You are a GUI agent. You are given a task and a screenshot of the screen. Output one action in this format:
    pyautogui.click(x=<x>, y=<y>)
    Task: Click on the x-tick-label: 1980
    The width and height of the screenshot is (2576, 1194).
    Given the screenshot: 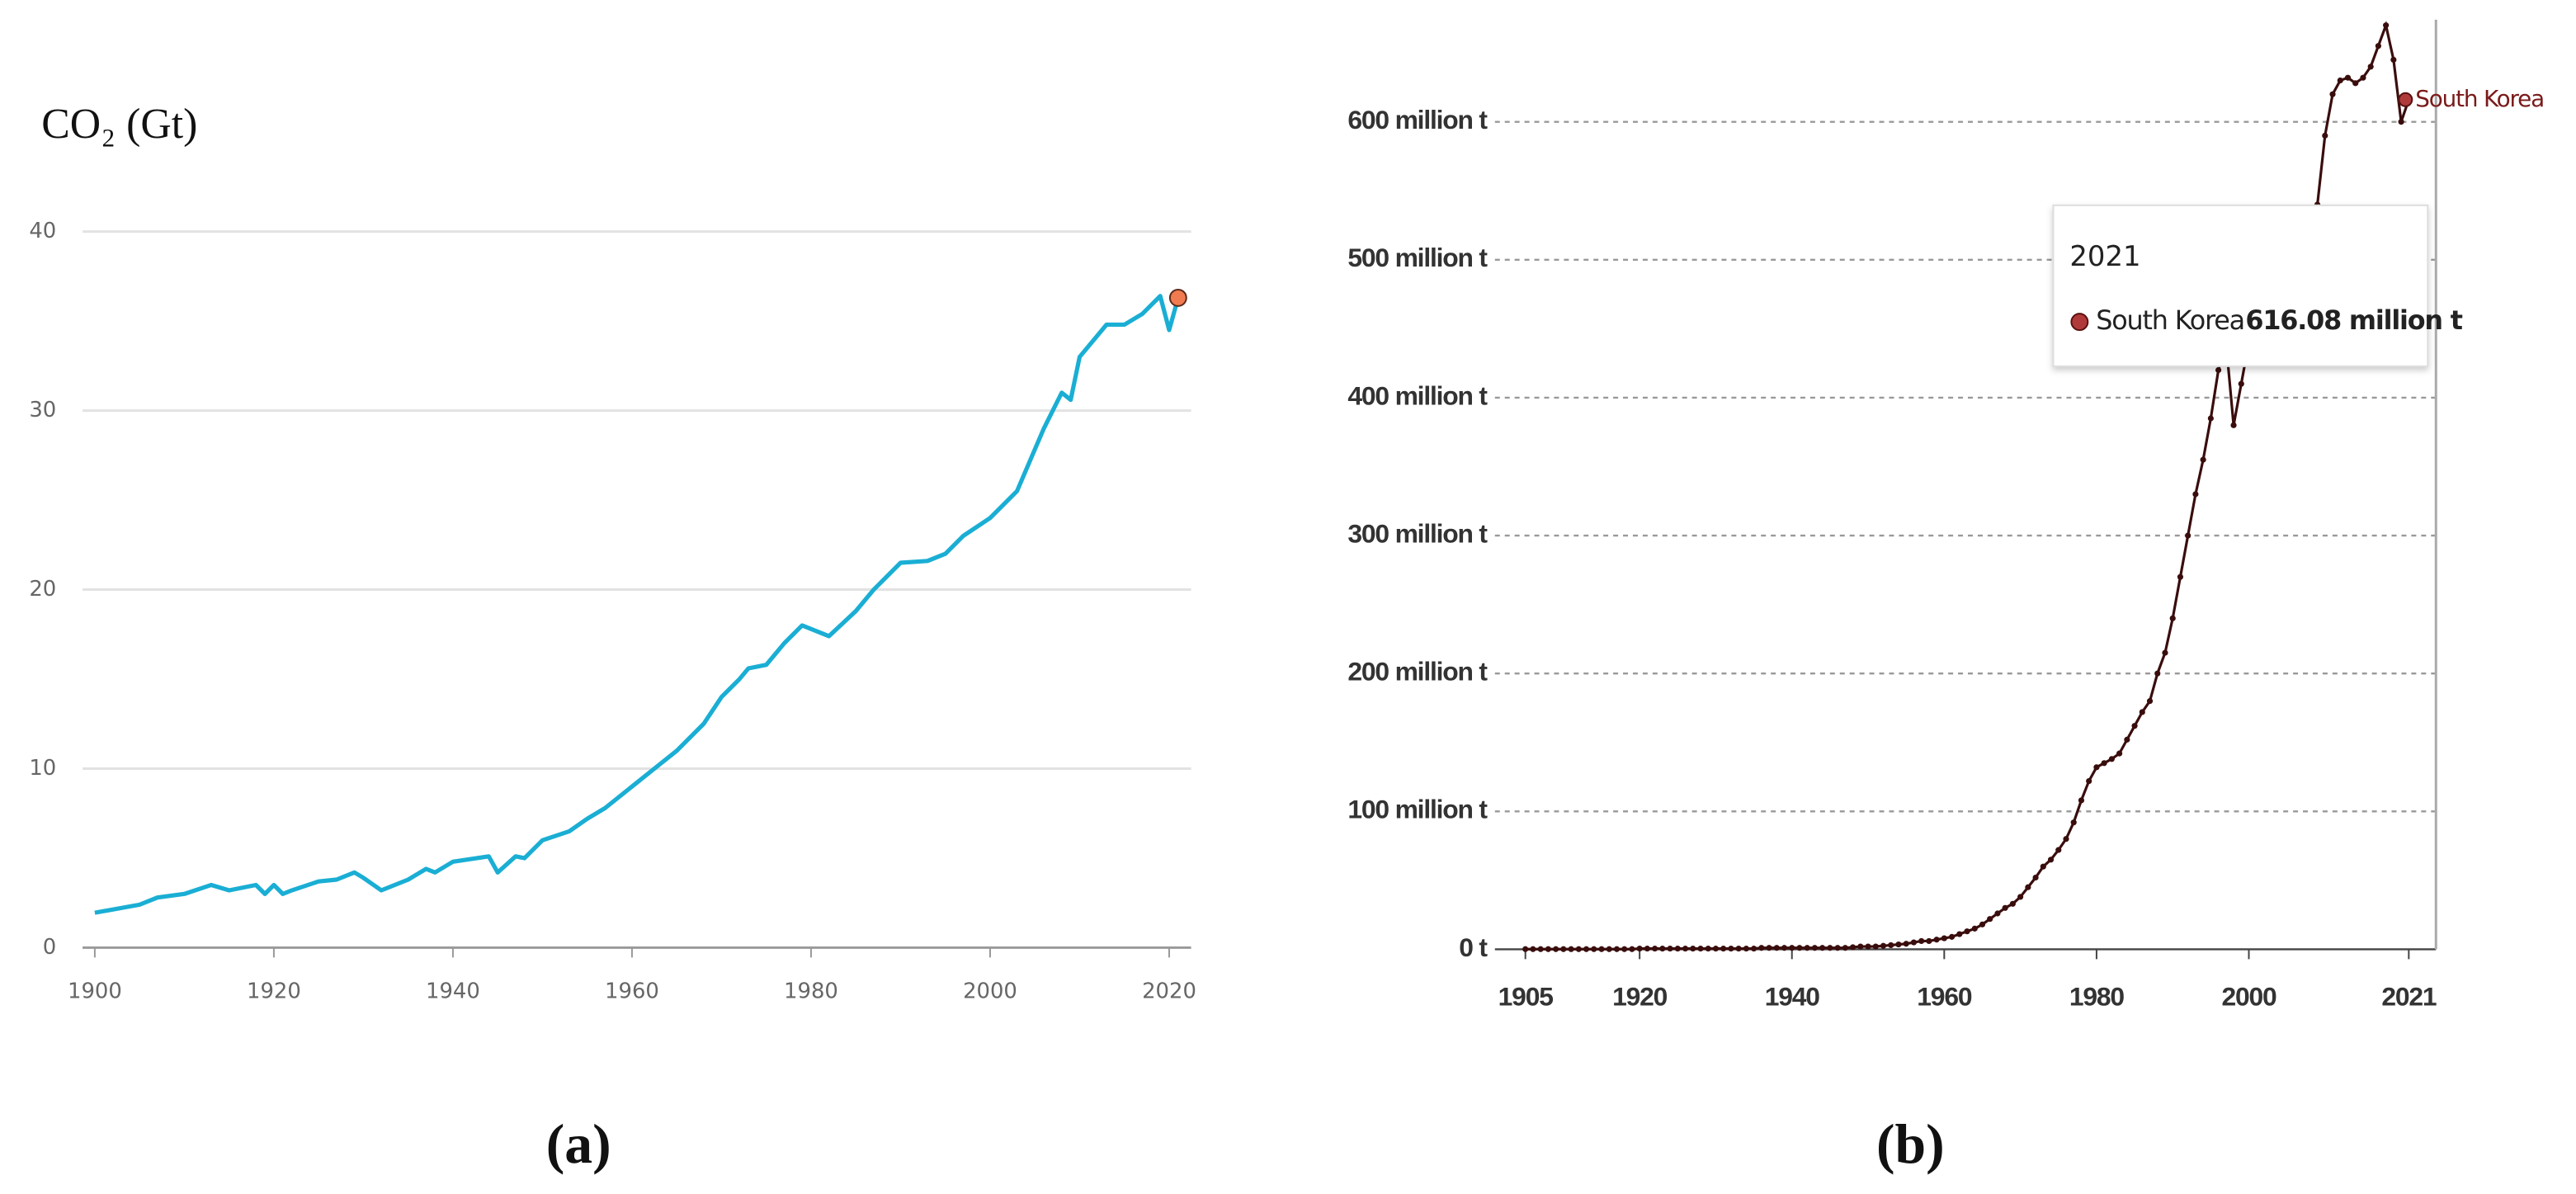 What is the action you would take?
    pyautogui.click(x=811, y=991)
    